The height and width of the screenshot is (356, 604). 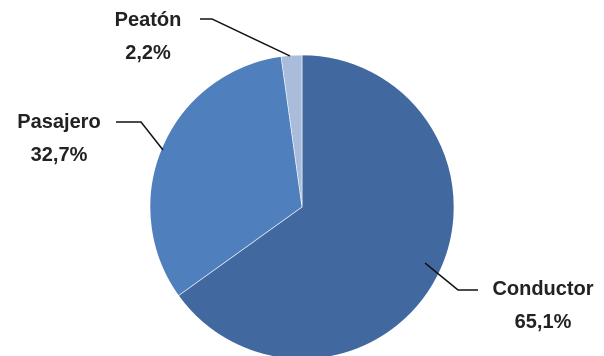 I want to click on leader-line-pasajero, so click(x=140, y=136).